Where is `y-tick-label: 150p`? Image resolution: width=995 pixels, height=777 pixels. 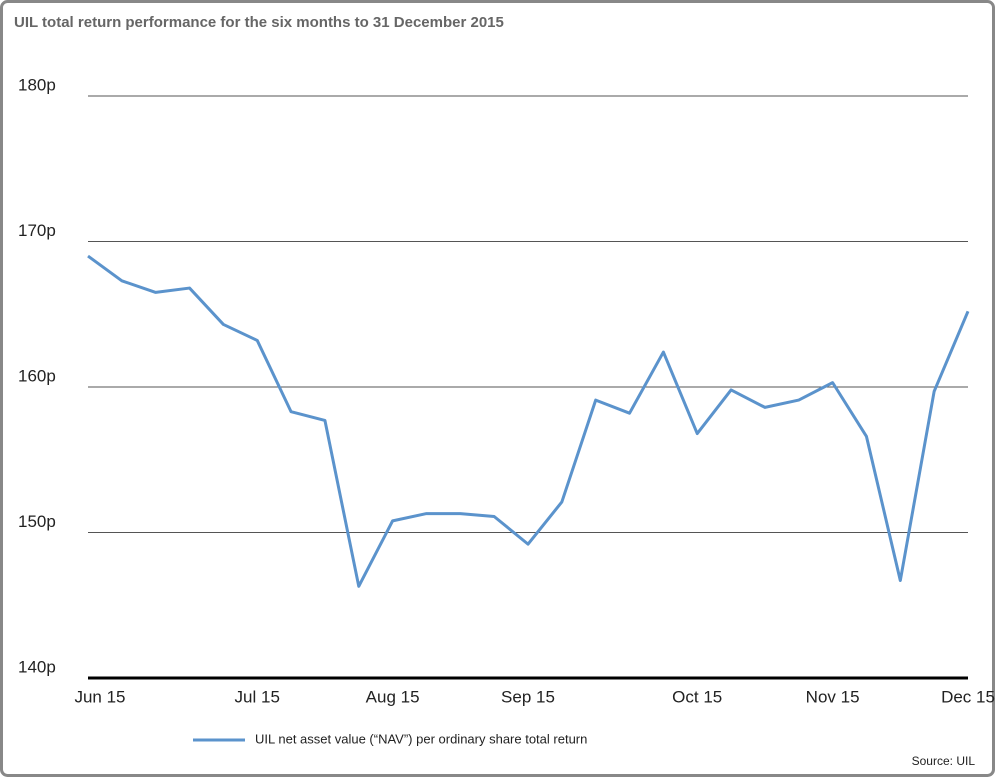 y-tick-label: 150p is located at coordinates (37, 521).